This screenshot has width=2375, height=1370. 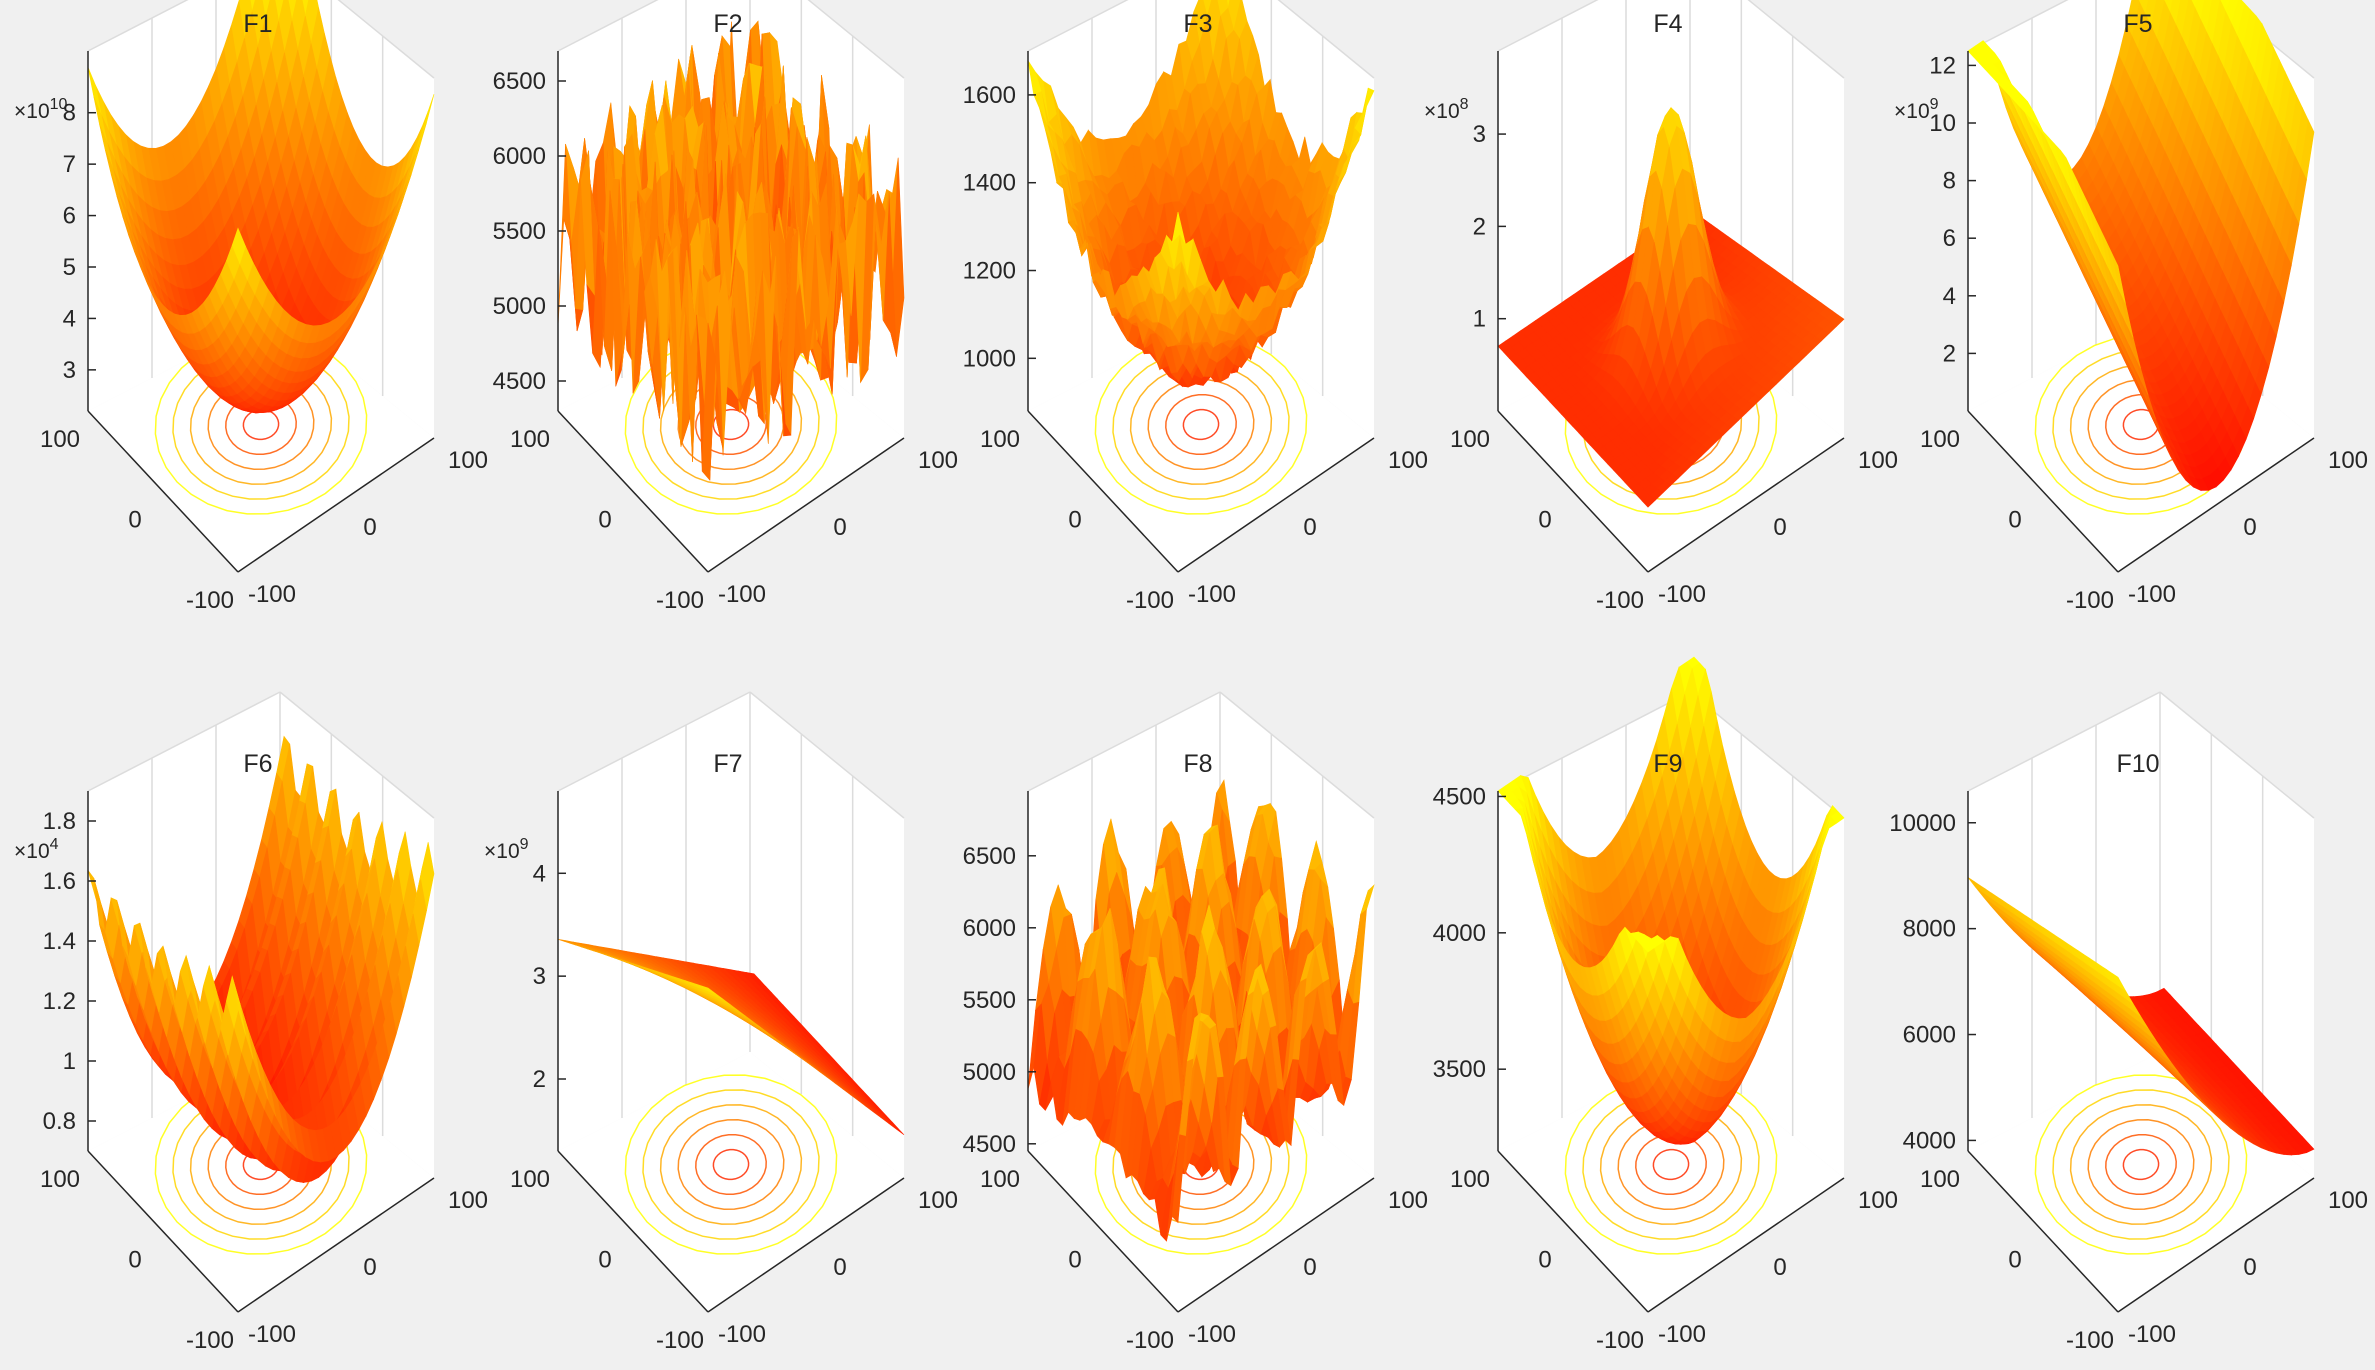 I want to click on surface-panel-f1: F1 ×10¹⁰ 3 4 5 6 7 8 -100 0 100 -100 0 100, so click(x=251, y=307).